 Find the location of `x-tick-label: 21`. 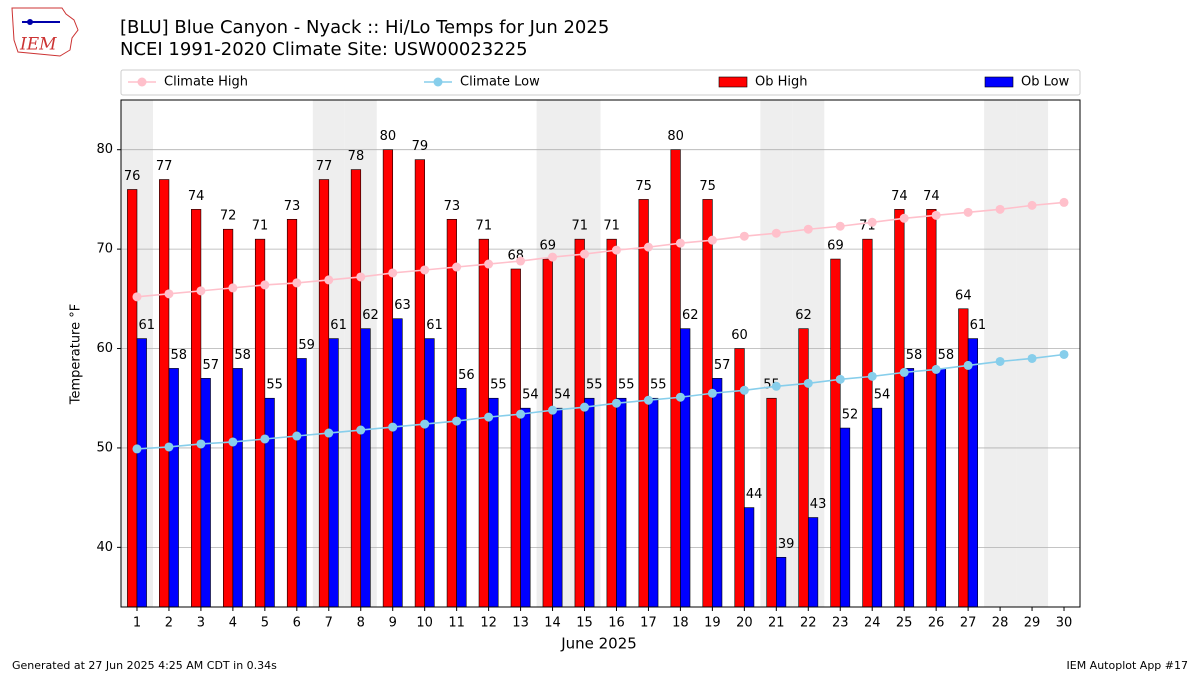

x-tick-label: 21 is located at coordinates (776, 623).